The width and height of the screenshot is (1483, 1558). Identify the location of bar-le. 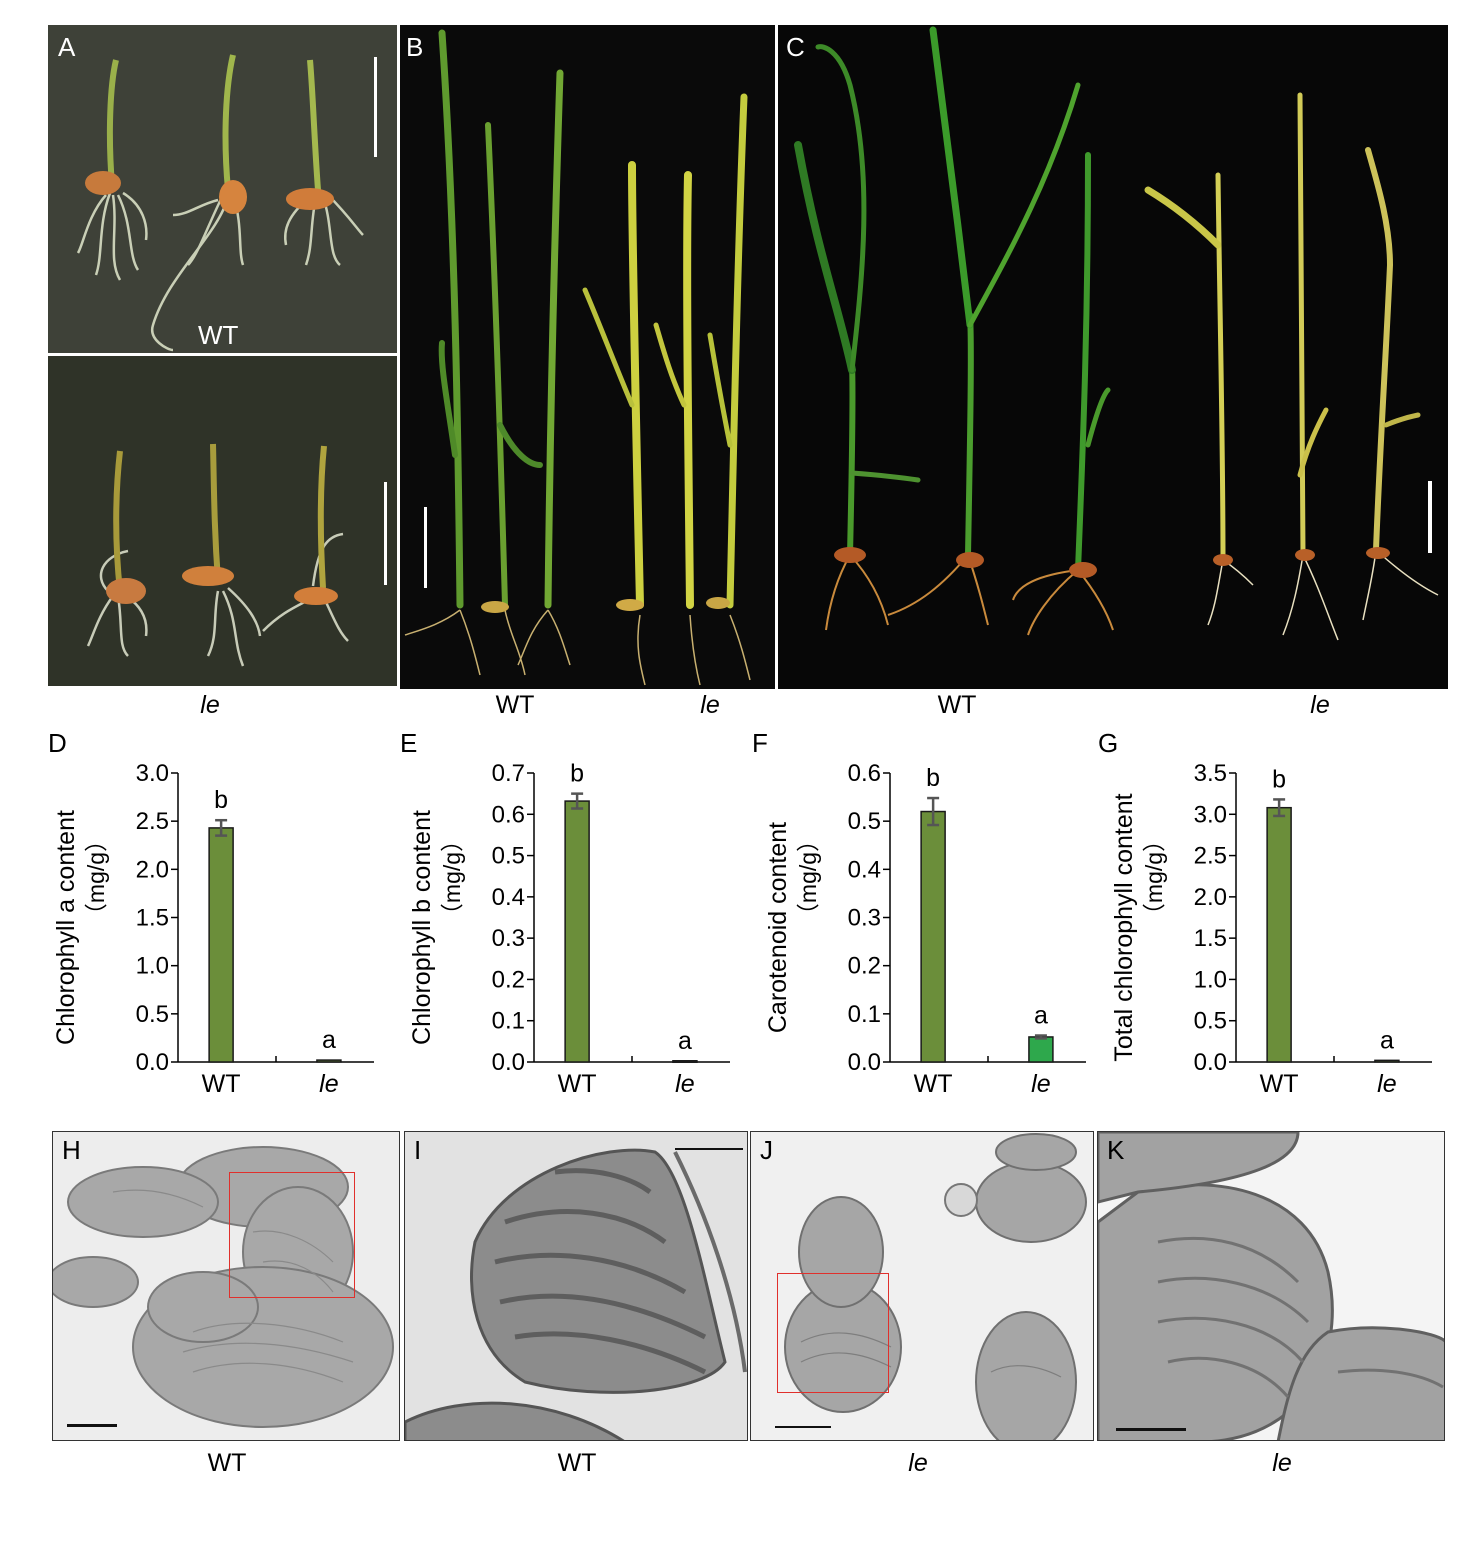
(685, 1062).